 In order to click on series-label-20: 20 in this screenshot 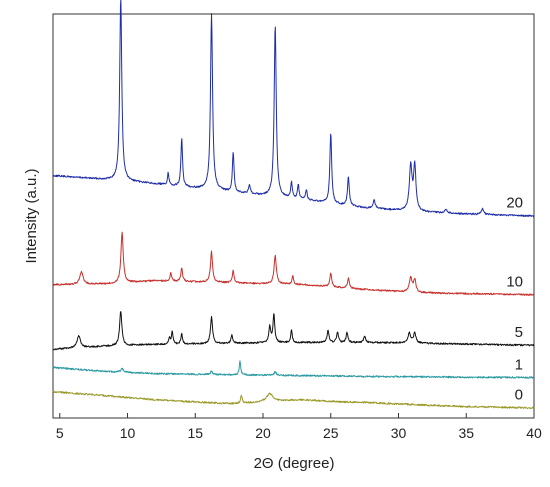, I will do `click(514, 203)`.